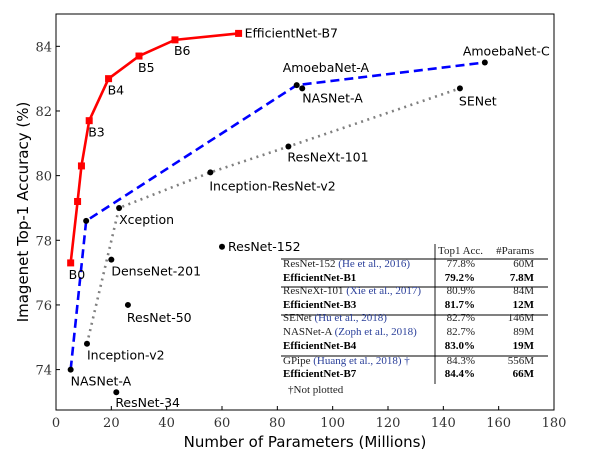 The height and width of the screenshot is (458, 600). Describe the element at coordinates (524, 305) in the screenshot. I see `table-row-params: 12M` at that location.